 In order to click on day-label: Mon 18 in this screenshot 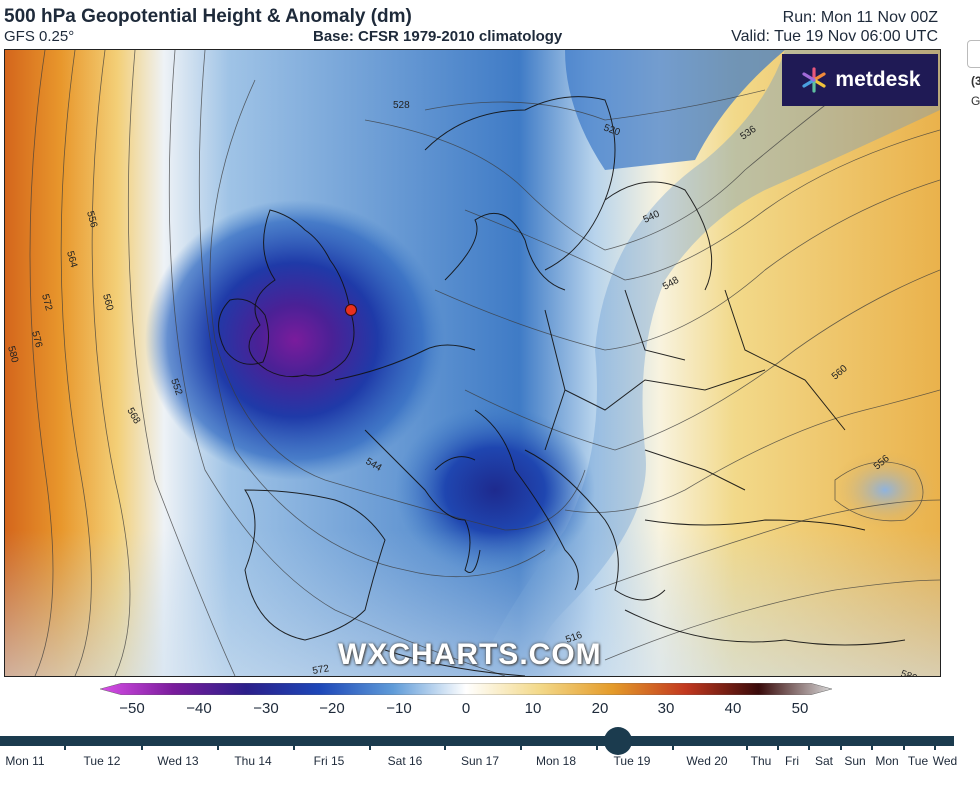, I will do `click(556, 761)`.